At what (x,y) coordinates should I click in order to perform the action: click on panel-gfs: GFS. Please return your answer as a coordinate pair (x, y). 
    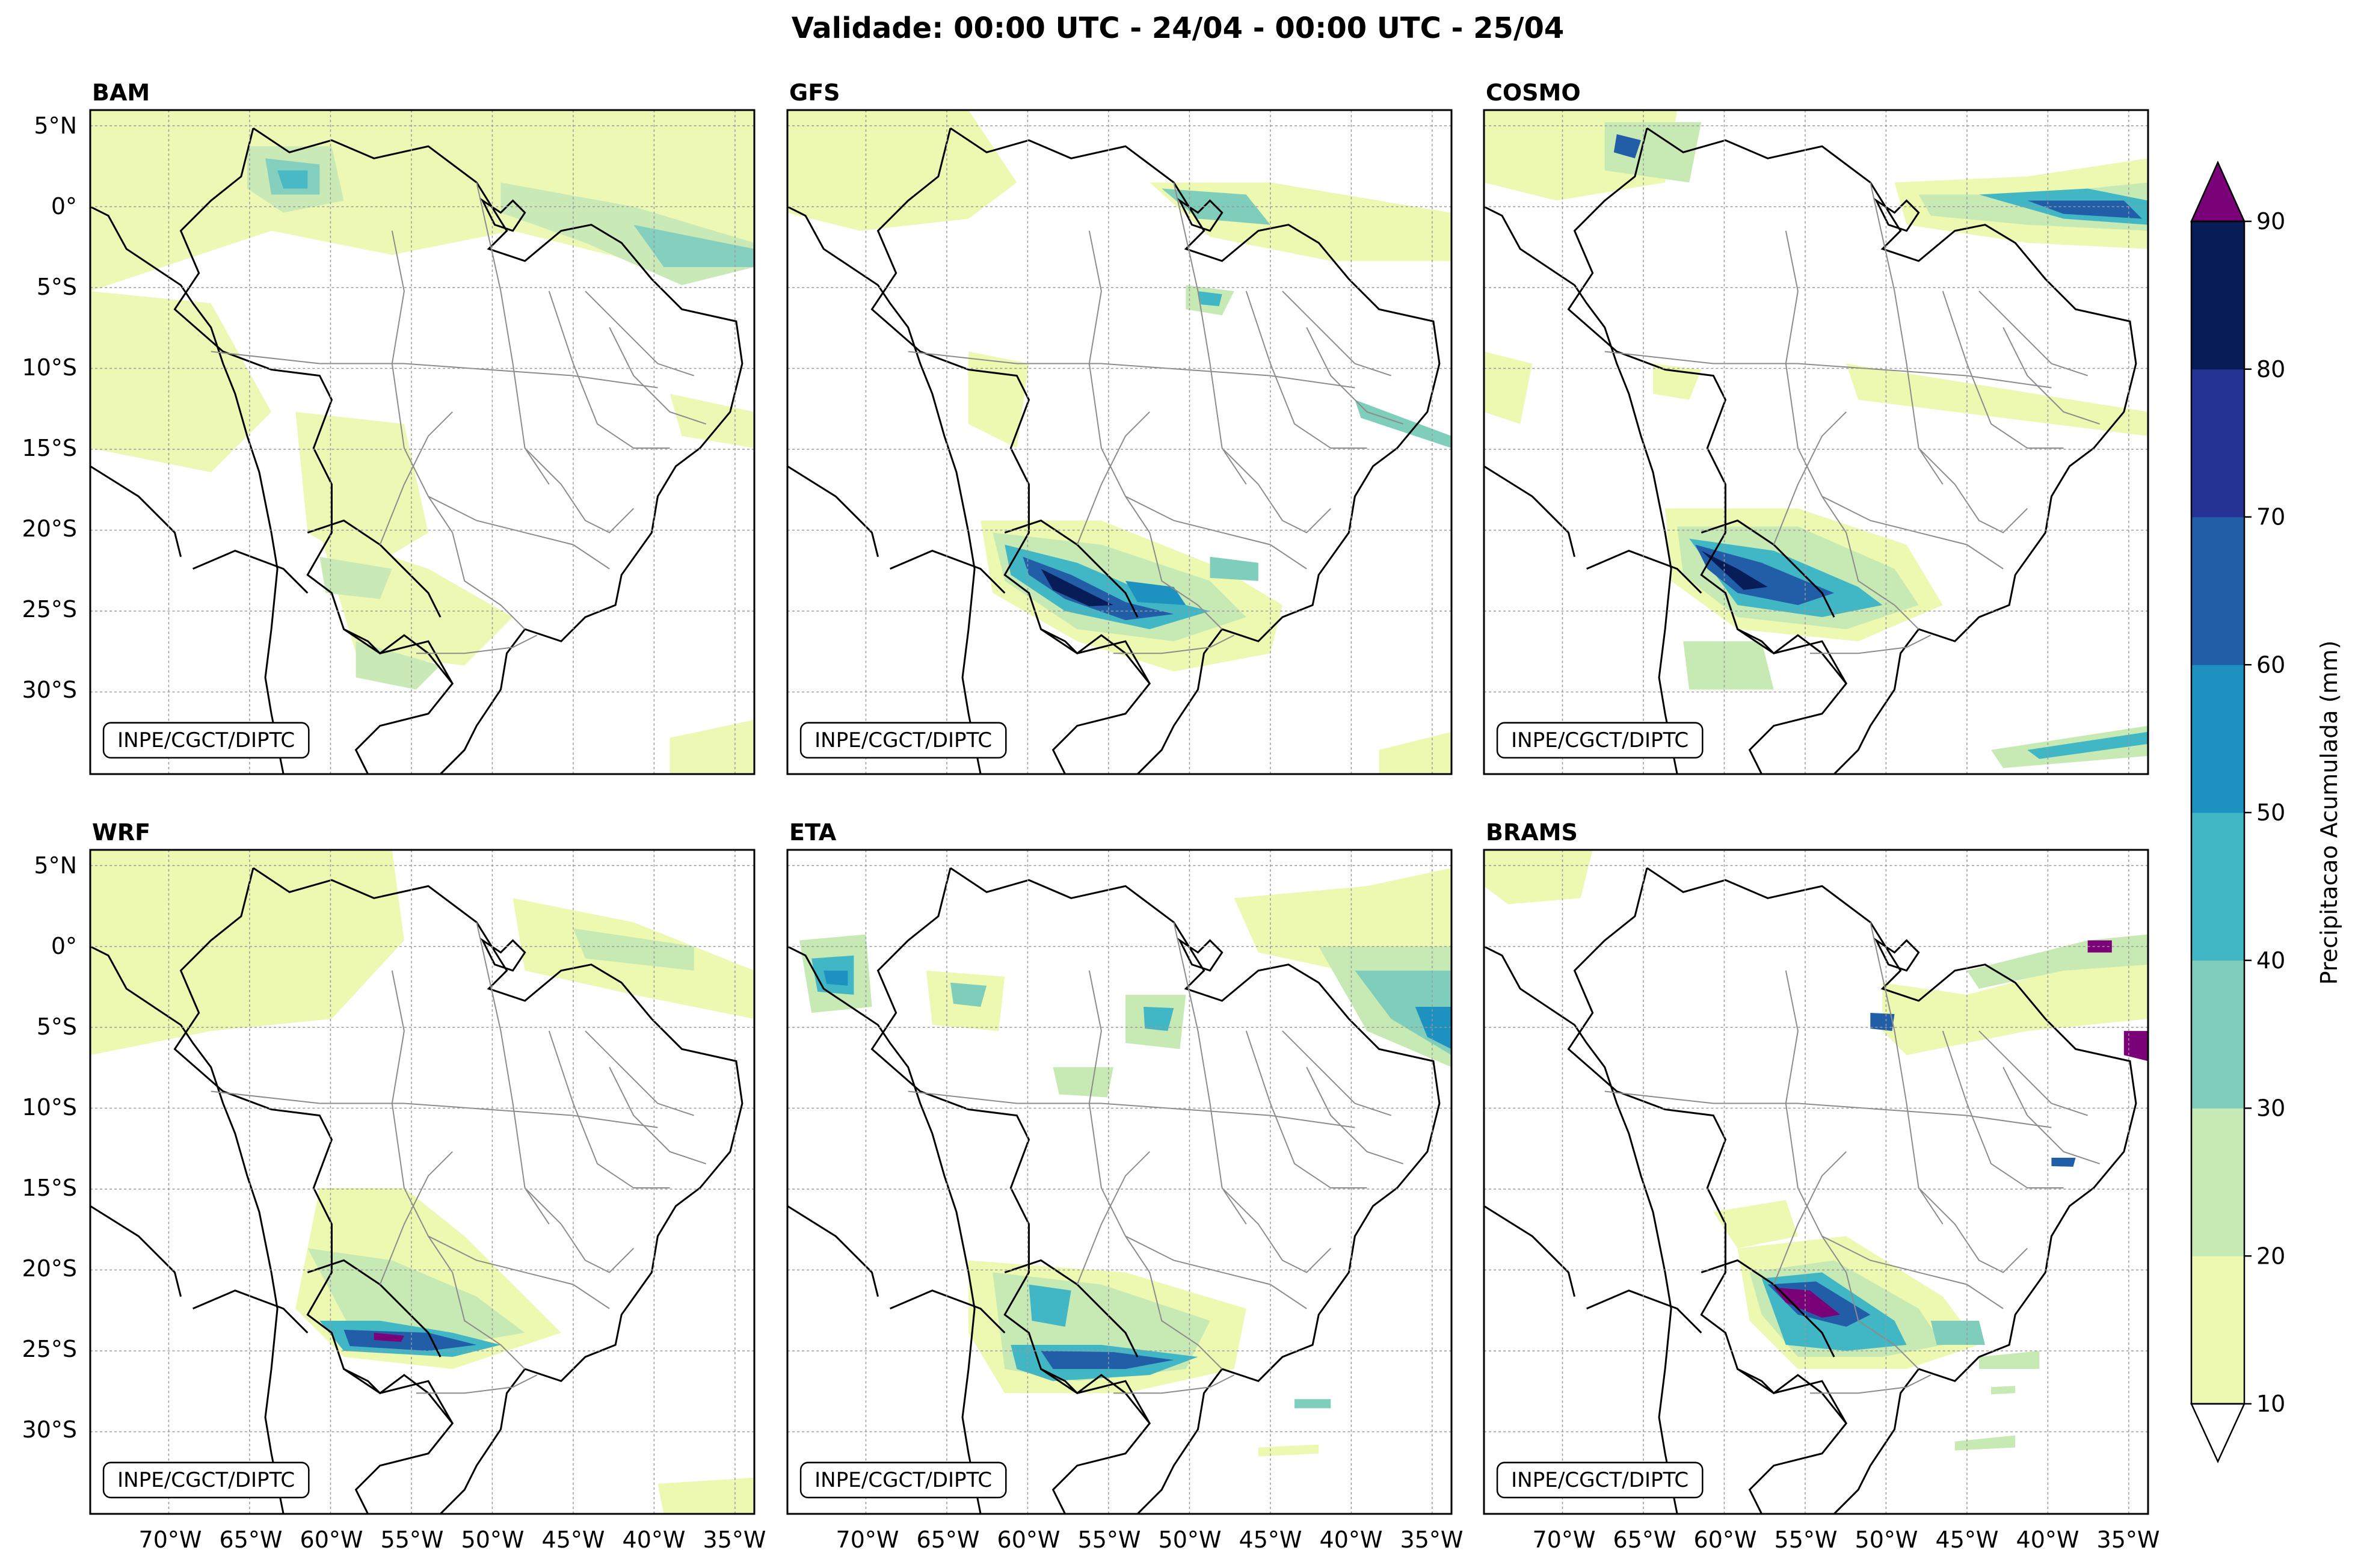
    Looking at the image, I should click on (1119, 427).